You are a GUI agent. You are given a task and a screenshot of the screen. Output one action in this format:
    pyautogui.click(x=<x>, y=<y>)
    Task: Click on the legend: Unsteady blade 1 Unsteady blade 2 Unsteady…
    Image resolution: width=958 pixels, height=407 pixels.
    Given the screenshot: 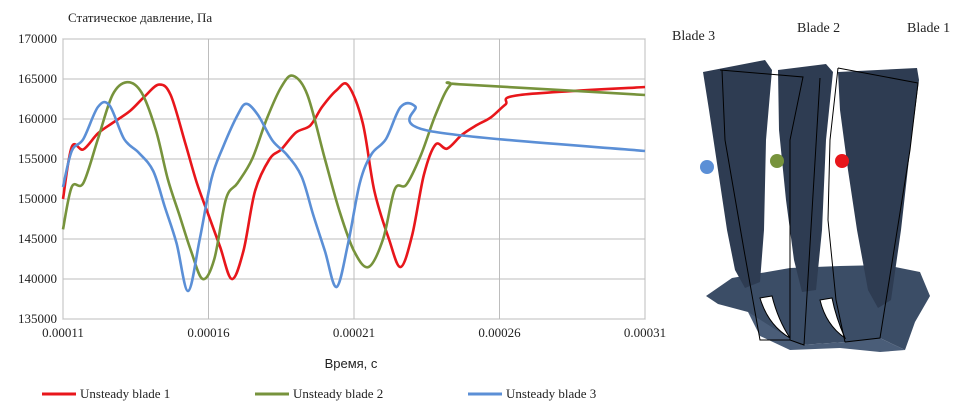 What is the action you would take?
    pyautogui.click(x=319, y=393)
    